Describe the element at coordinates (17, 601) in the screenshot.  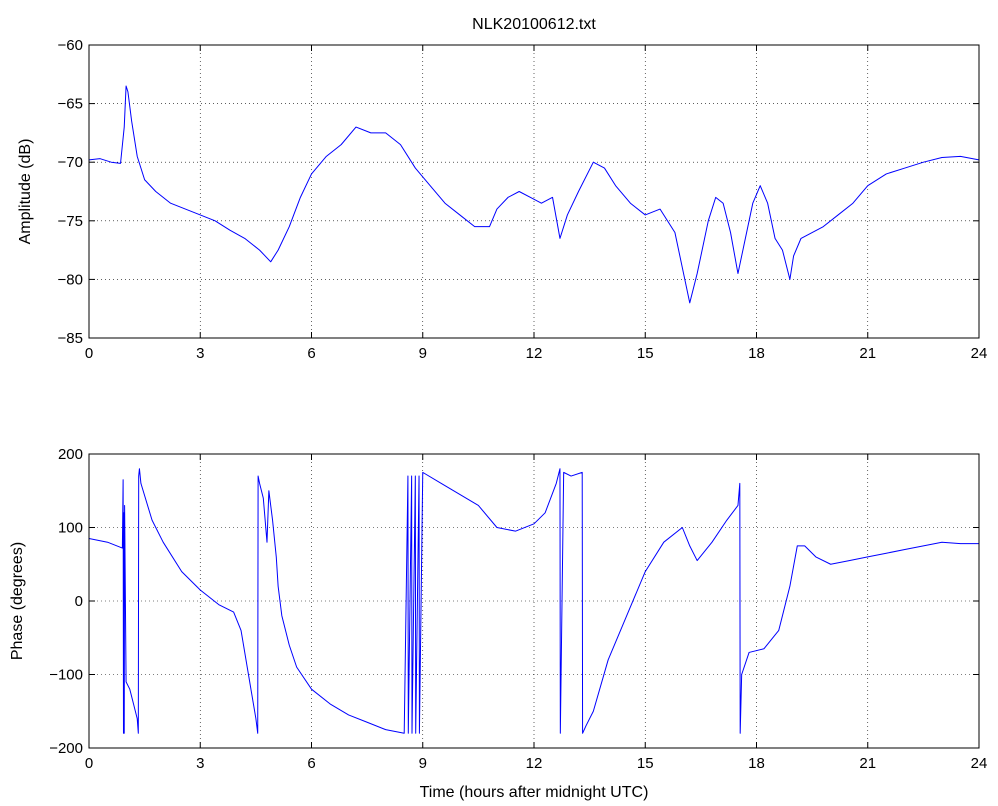
I see `phase-y-axis-label: Phase (degrees)` at that location.